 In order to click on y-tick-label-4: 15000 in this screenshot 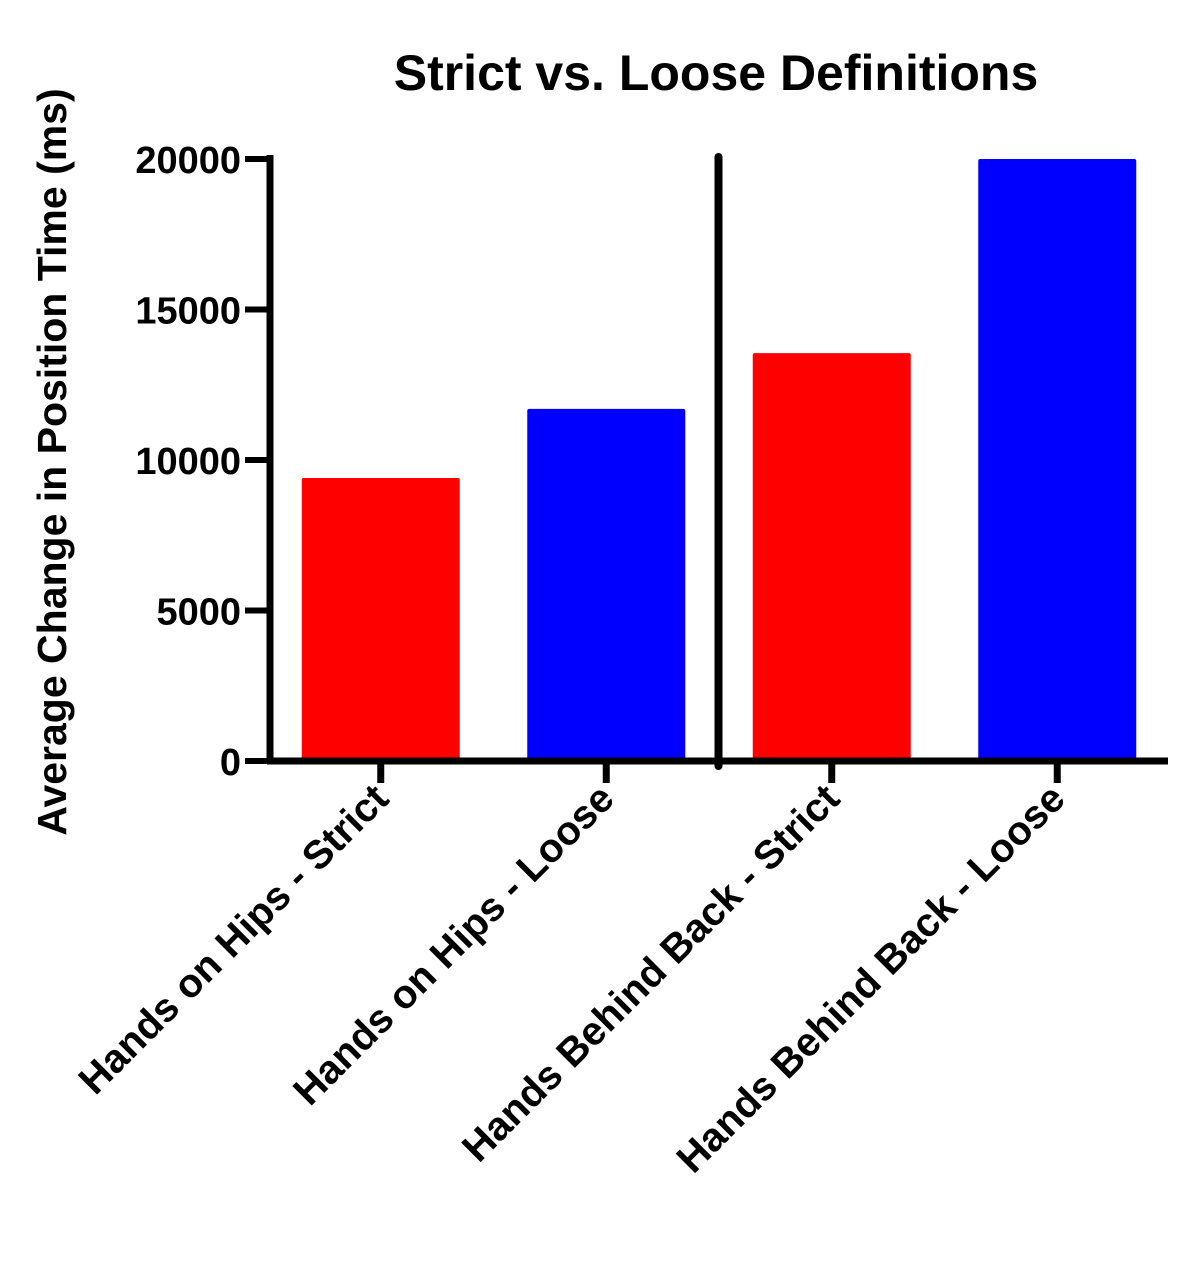, I will do `click(188, 312)`.